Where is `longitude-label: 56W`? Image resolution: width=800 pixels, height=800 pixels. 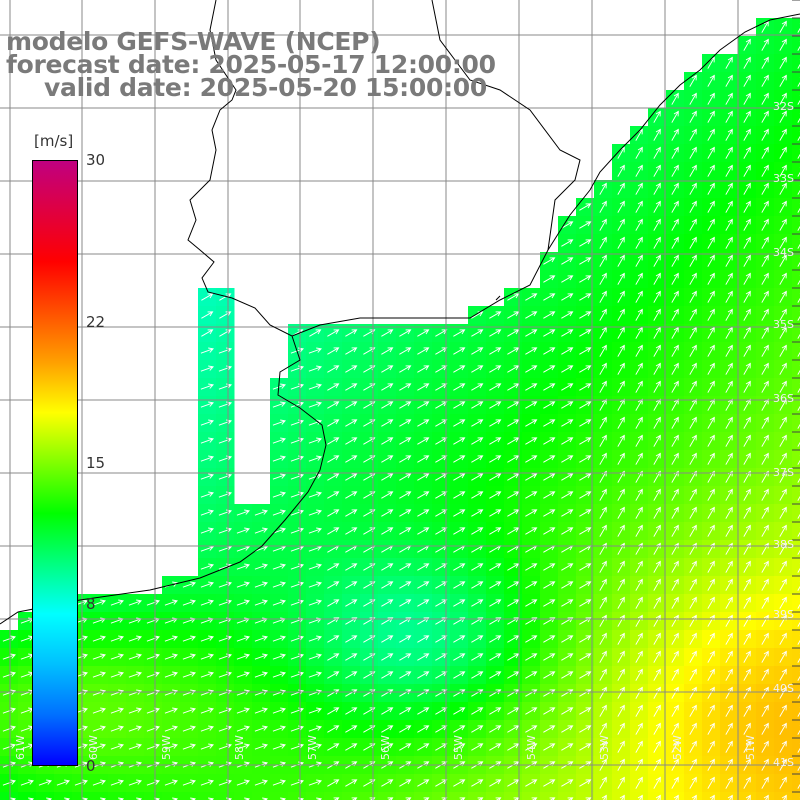
longitude-label: 56W is located at coordinates (385, 747).